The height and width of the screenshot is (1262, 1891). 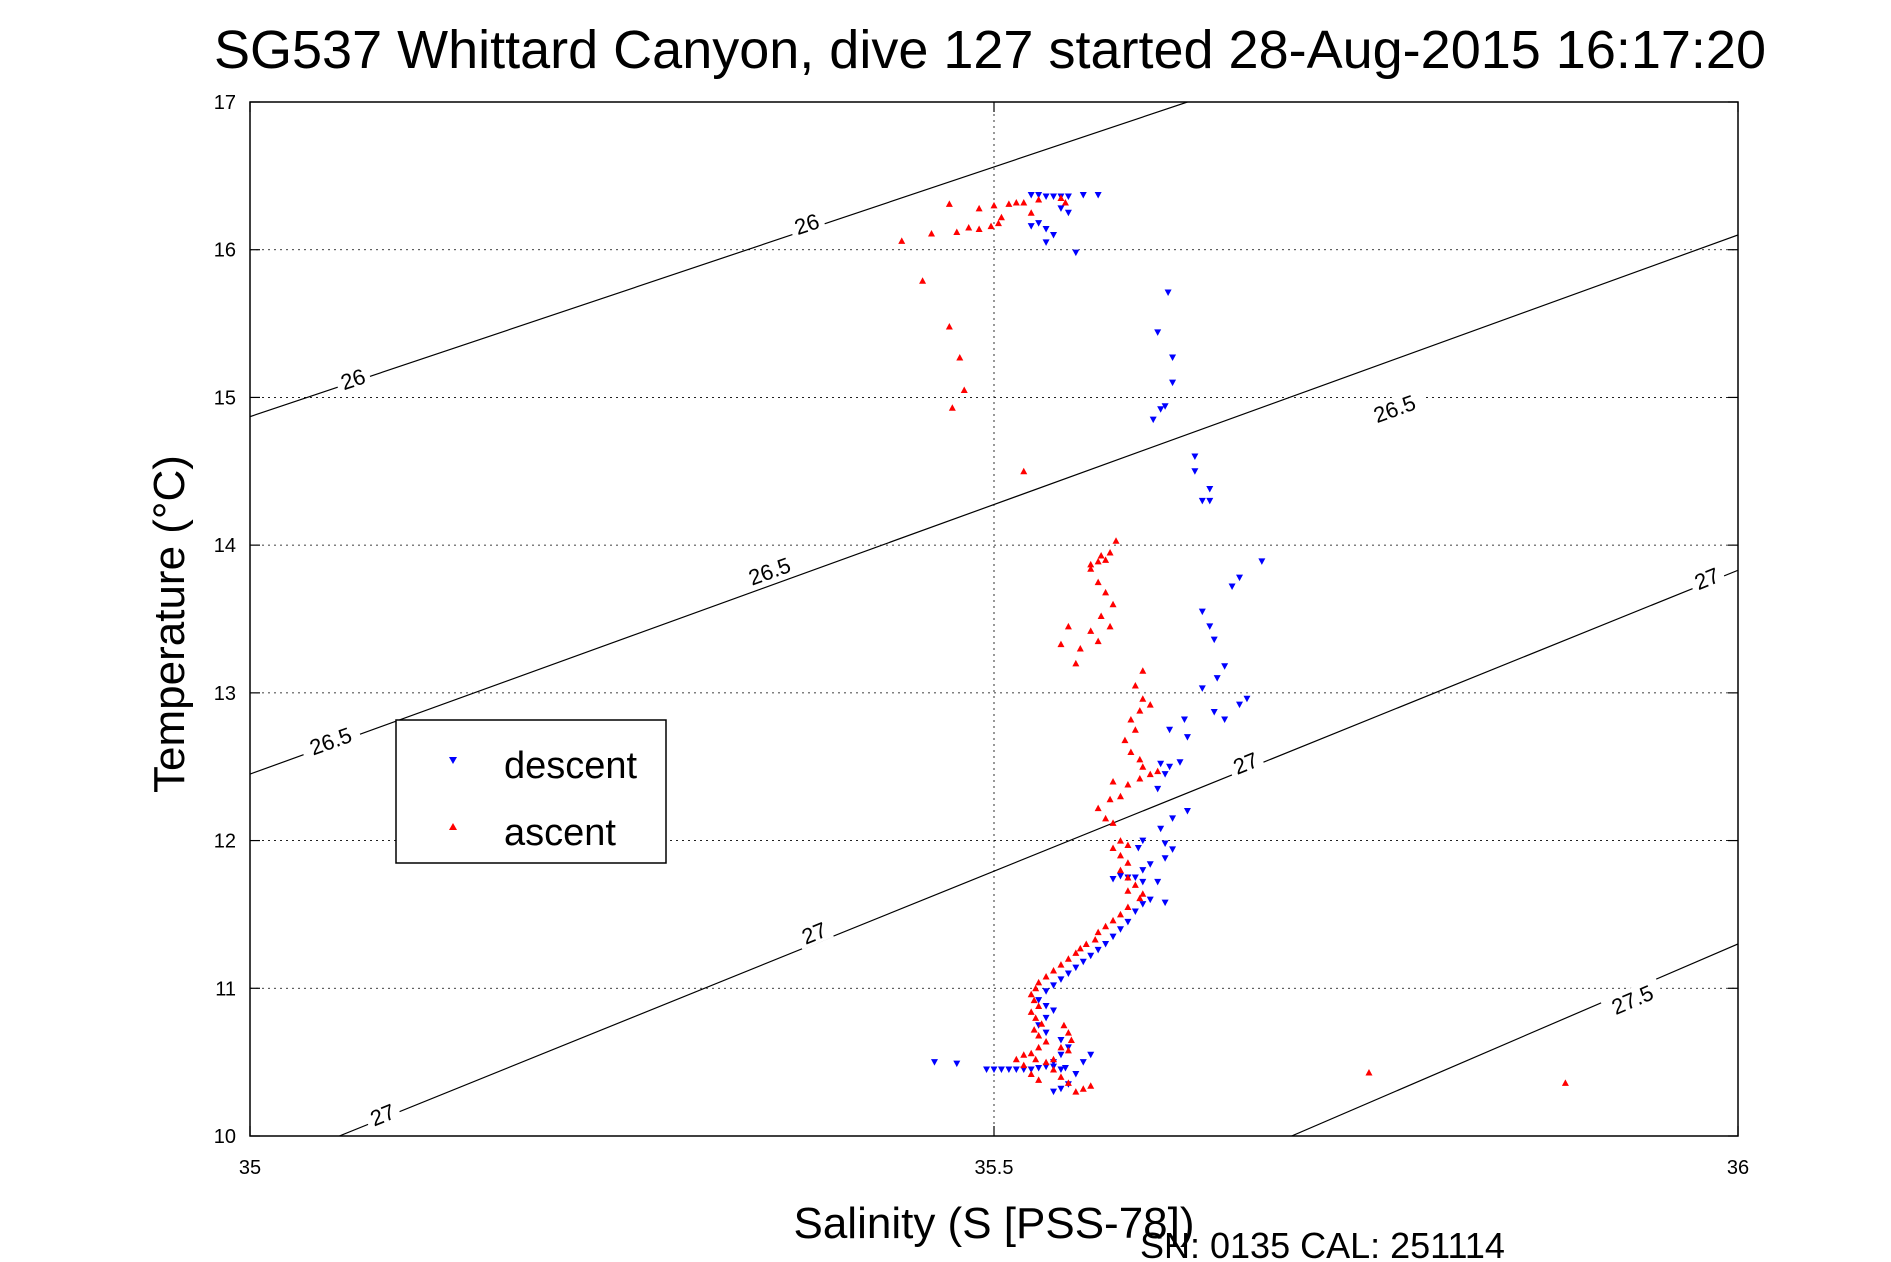 What do you see at coordinates (225, 989) in the screenshot?
I see `y-tick-label: 11` at bounding box center [225, 989].